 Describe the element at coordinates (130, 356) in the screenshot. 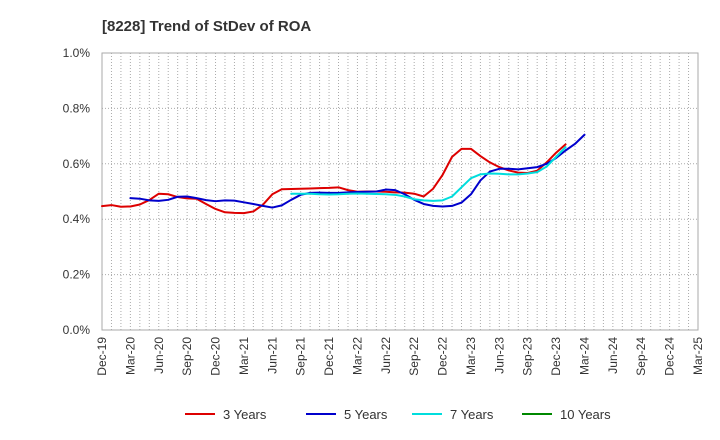

I see `x-tick-label: Mar-20` at that location.